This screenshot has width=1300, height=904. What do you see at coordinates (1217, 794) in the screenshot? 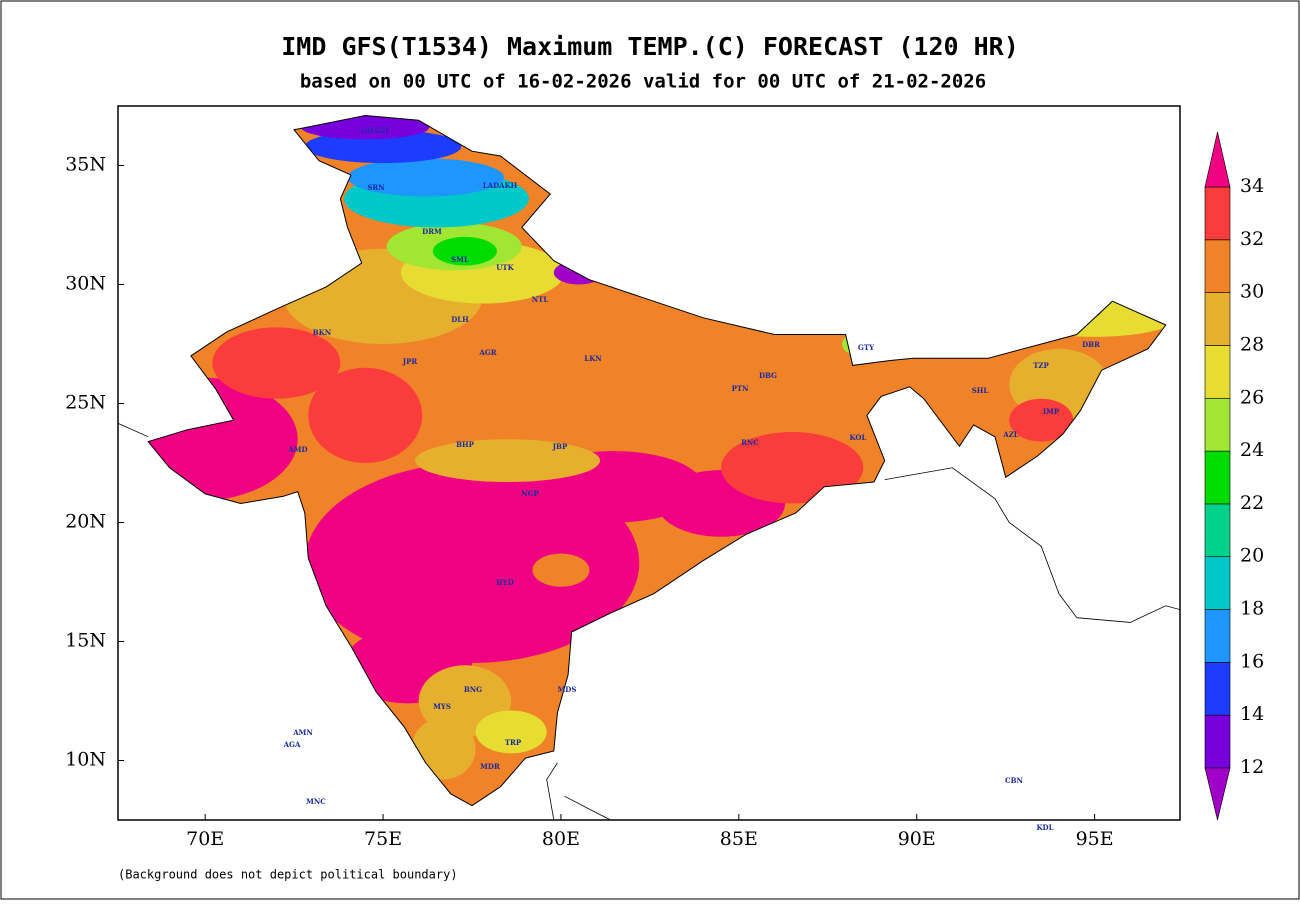
I see `colorbar-low` at bounding box center [1217, 794].